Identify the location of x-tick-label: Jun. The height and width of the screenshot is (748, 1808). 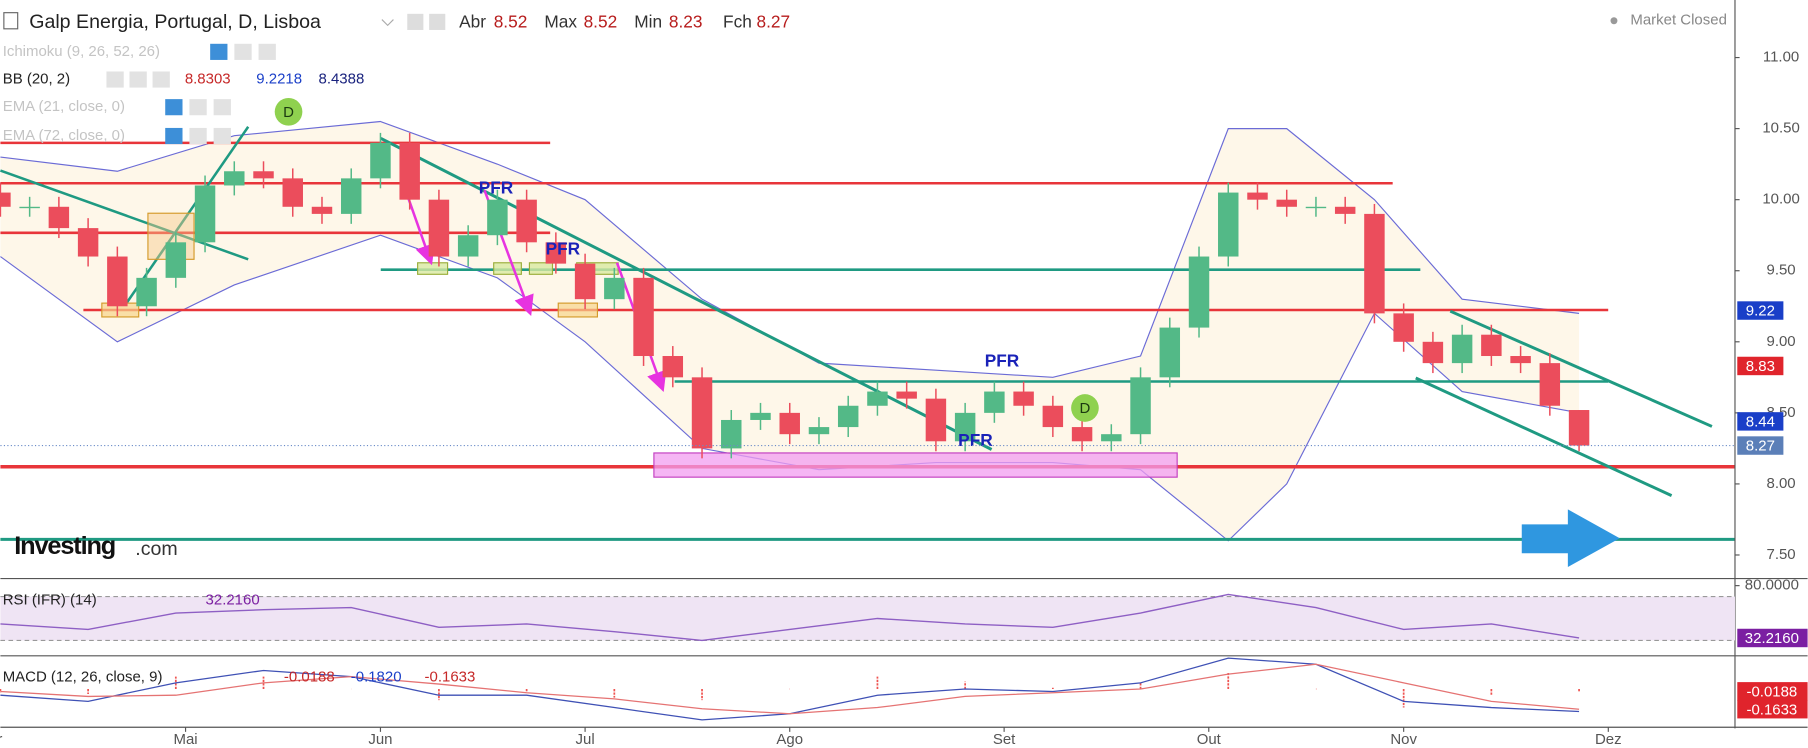
(380, 739).